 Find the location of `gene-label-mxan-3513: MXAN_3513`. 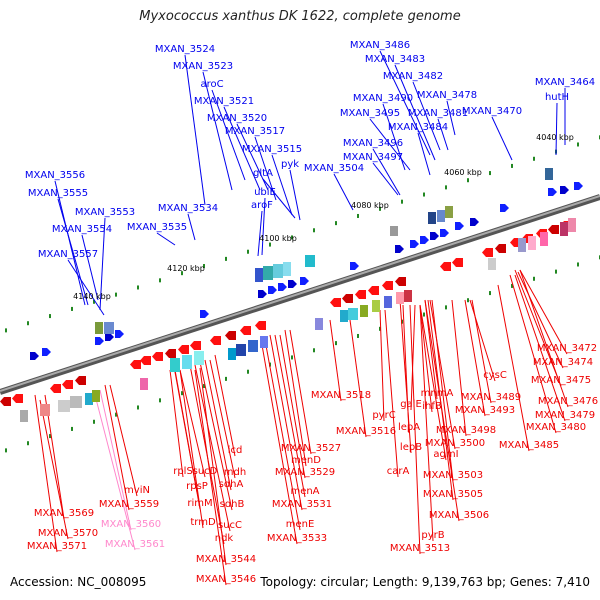

gene-label-mxan-3513: MXAN_3513 is located at coordinates (420, 548).